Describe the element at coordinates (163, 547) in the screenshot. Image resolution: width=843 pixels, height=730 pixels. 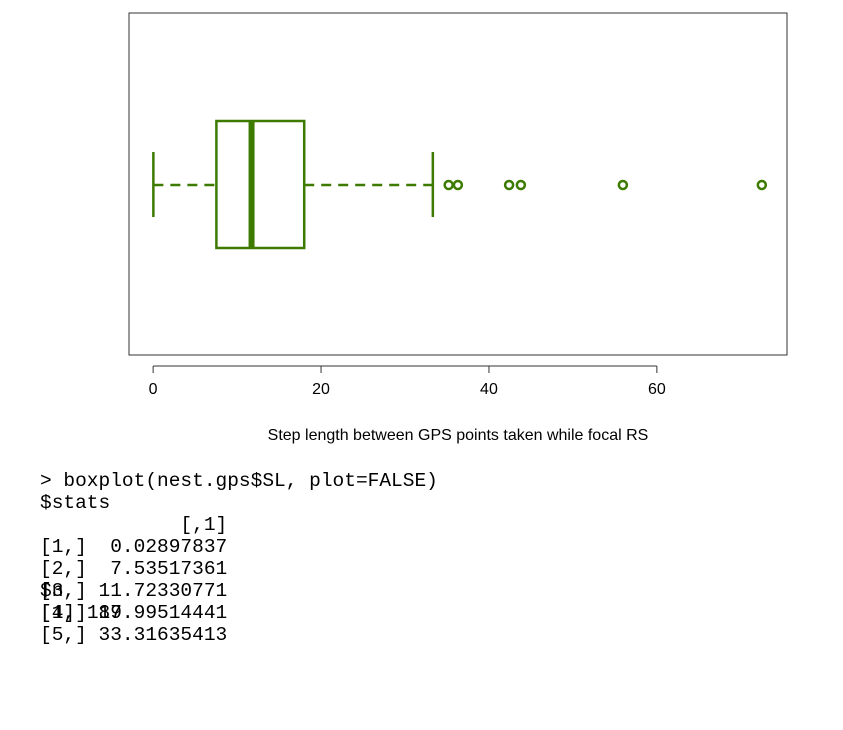
I see `console-value: 0.02897837` at that location.